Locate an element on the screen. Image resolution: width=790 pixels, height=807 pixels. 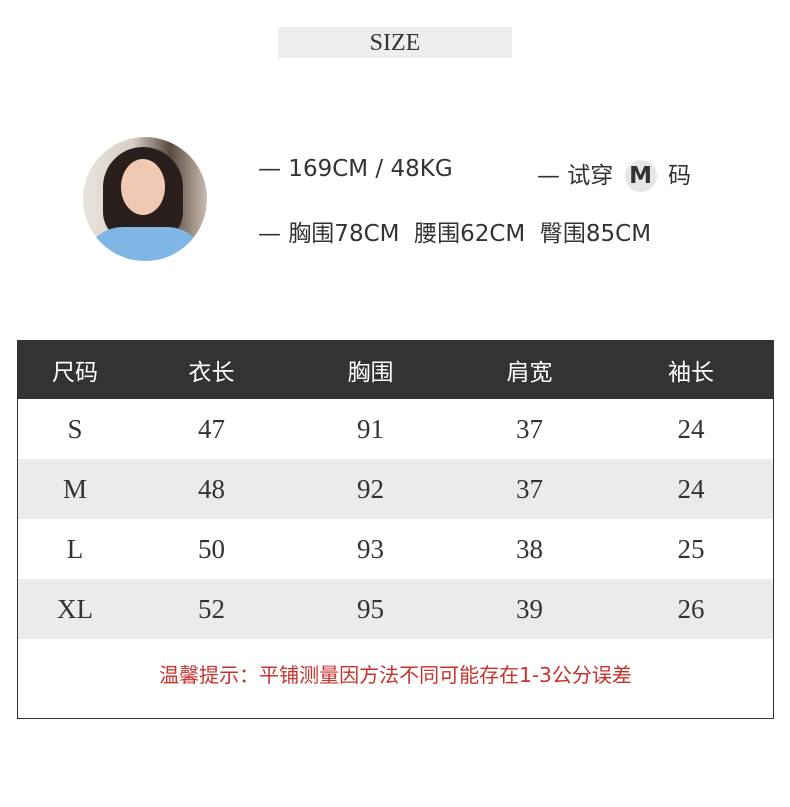
try-suffix: 码 is located at coordinates (679, 176).